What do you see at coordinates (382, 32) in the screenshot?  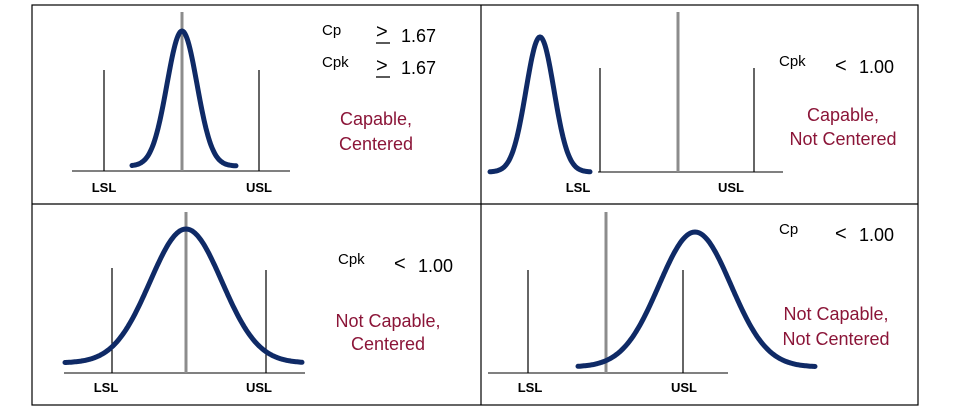 I see `cp-symbol: >` at bounding box center [382, 32].